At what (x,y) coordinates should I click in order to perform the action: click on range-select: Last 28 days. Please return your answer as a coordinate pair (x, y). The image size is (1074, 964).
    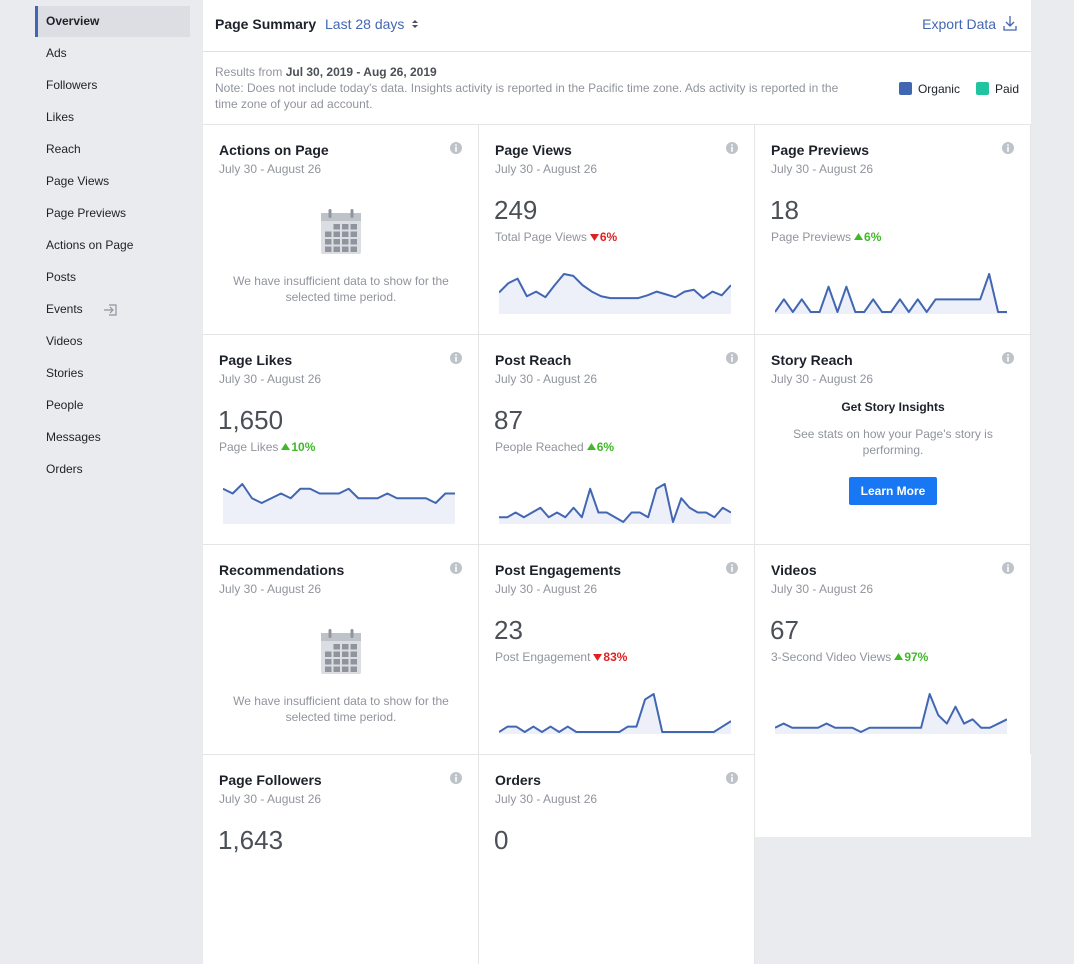
    Looking at the image, I should click on (372, 24).